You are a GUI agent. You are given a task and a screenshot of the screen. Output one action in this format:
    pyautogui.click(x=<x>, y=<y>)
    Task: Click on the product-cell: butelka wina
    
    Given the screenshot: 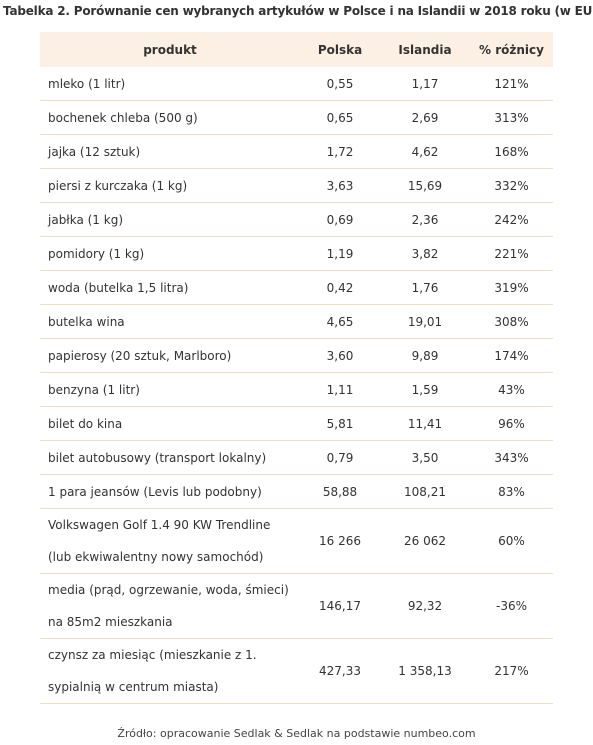 What is the action you would take?
    pyautogui.click(x=170, y=321)
    